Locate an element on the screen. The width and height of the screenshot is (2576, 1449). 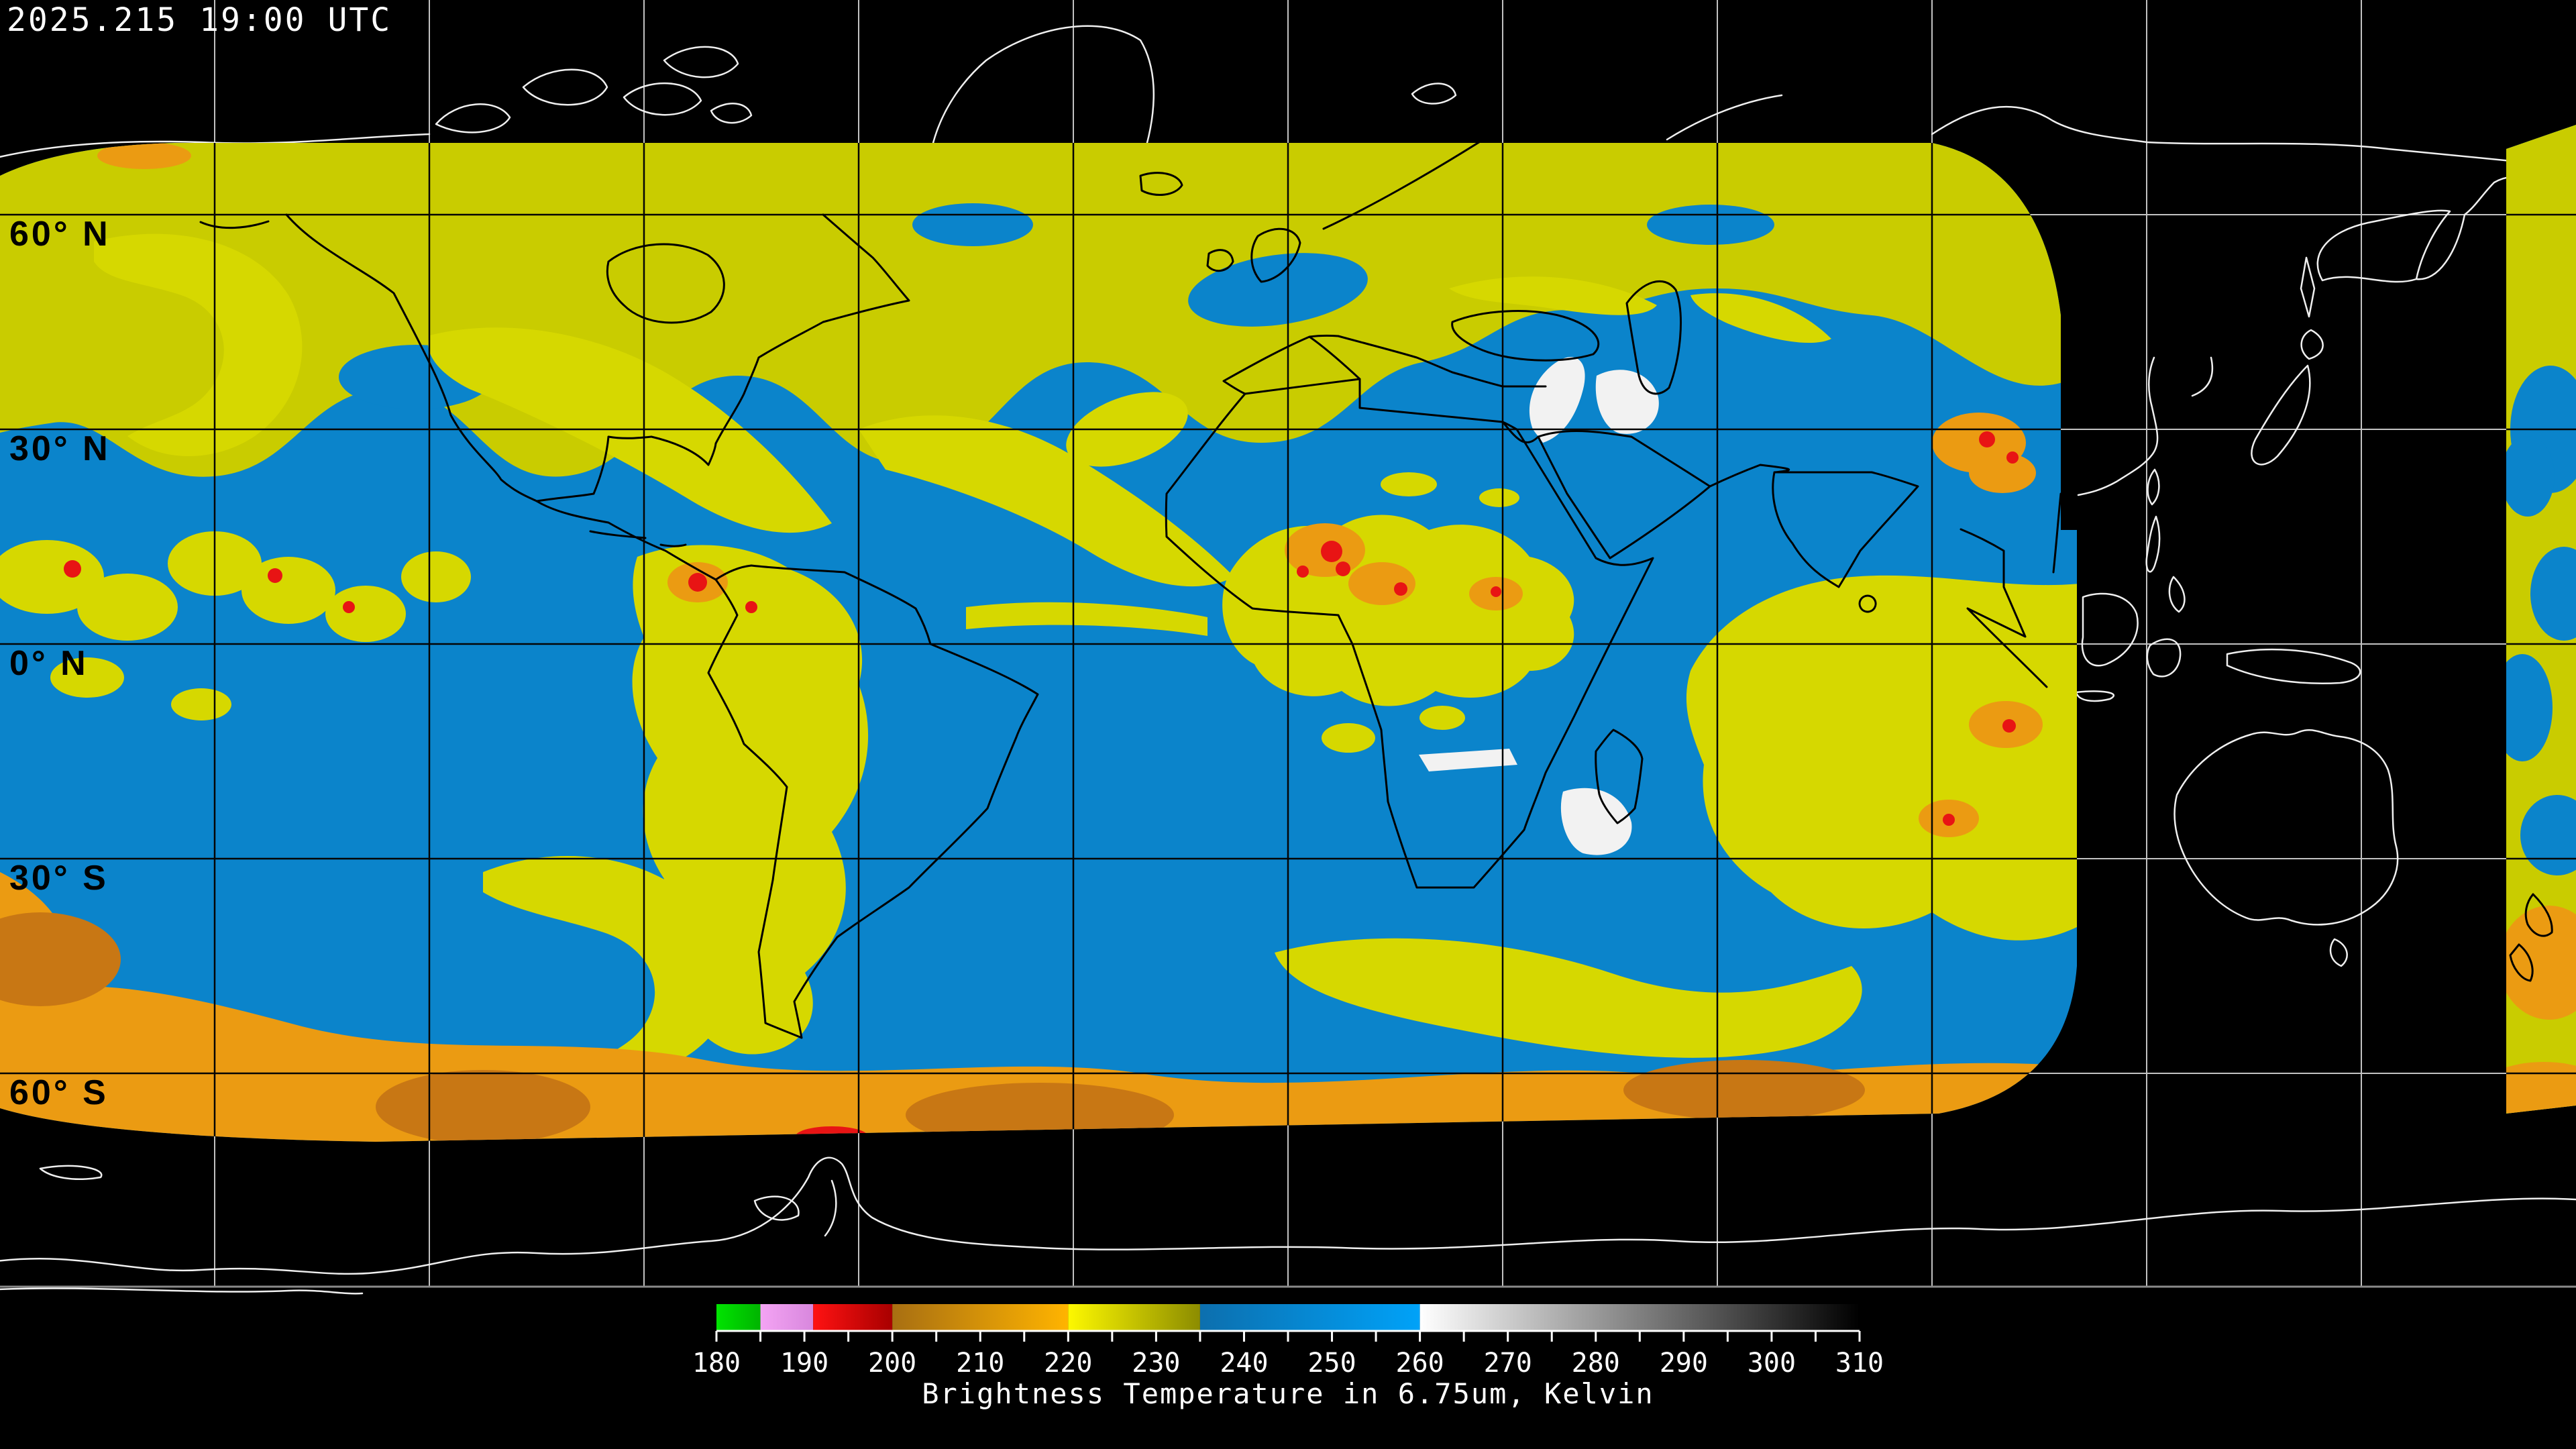
new-zealand-coastline is located at coordinates (2531, 937).